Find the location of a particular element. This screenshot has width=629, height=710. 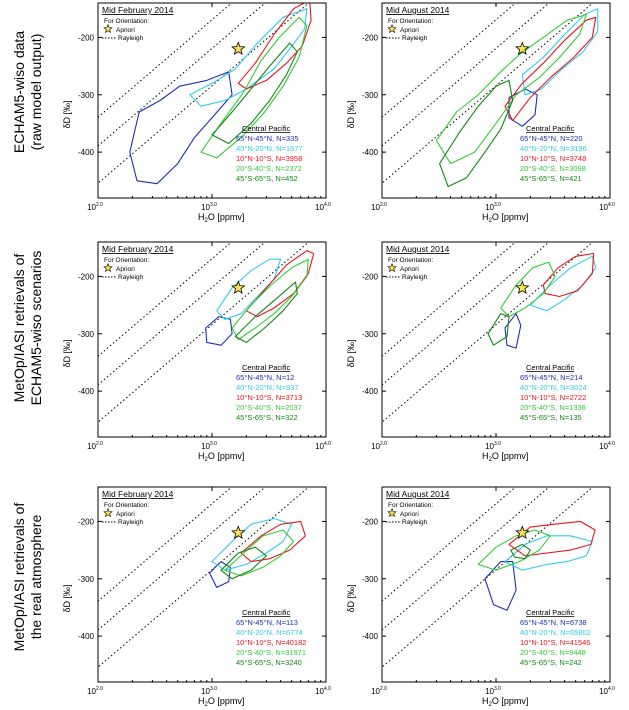

legend-entry: 20°S-40°S, N=1336 is located at coordinates (553, 407).